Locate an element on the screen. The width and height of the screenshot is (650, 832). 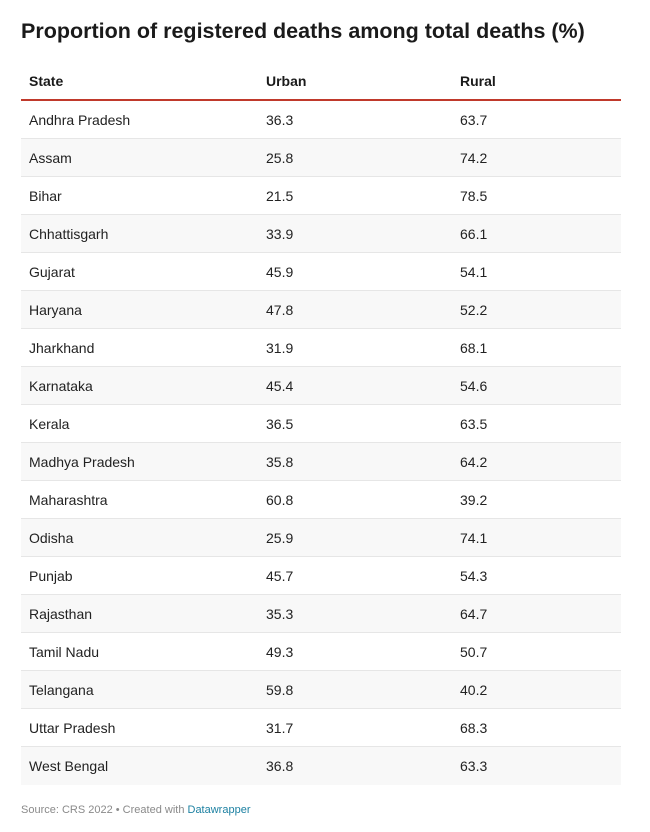
state-cell: Telangana is located at coordinates (61, 690).